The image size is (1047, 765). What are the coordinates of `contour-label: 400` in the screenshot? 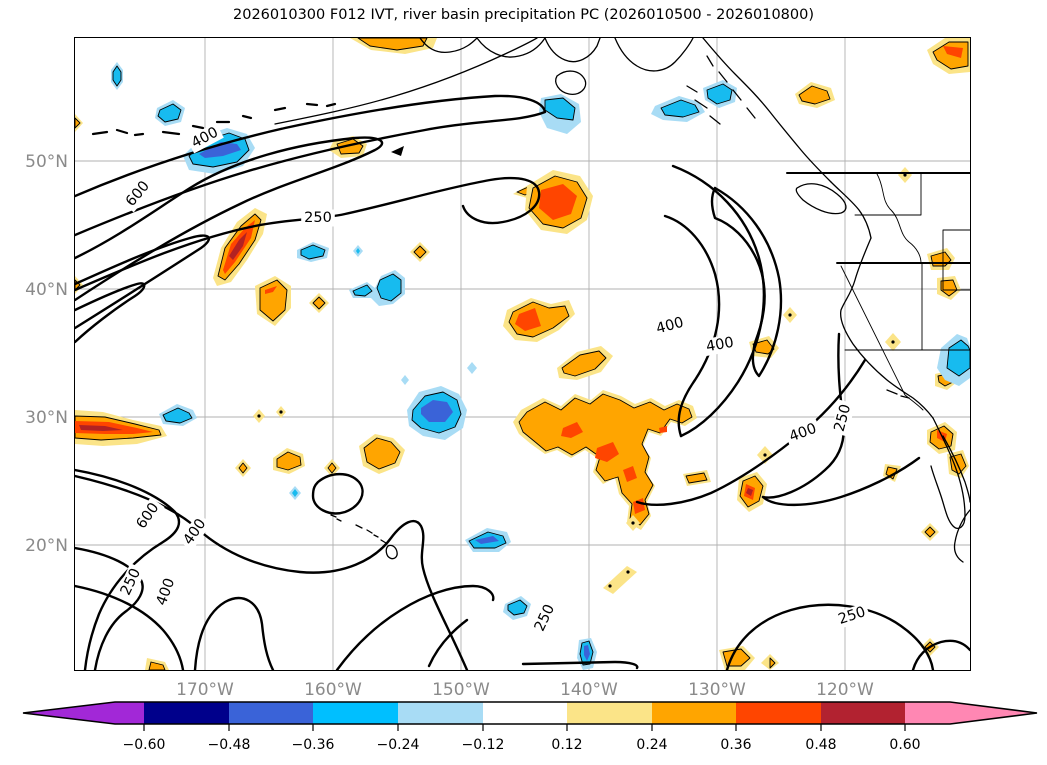 It's located at (803, 433).